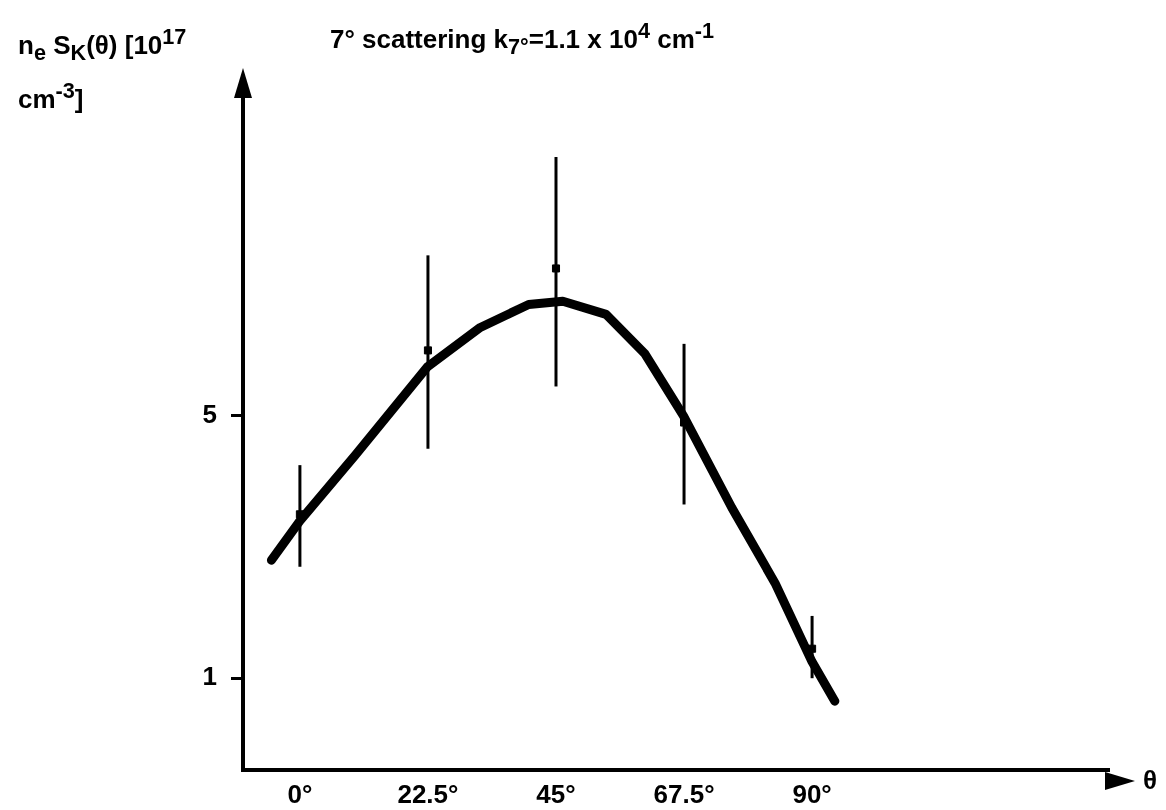  What do you see at coordinates (102, 69) in the screenshot?
I see `text: n$_{e}$ S$_{K}$(θ) [10$^{17}$ cm$^{-3}$]` at bounding box center [102, 69].